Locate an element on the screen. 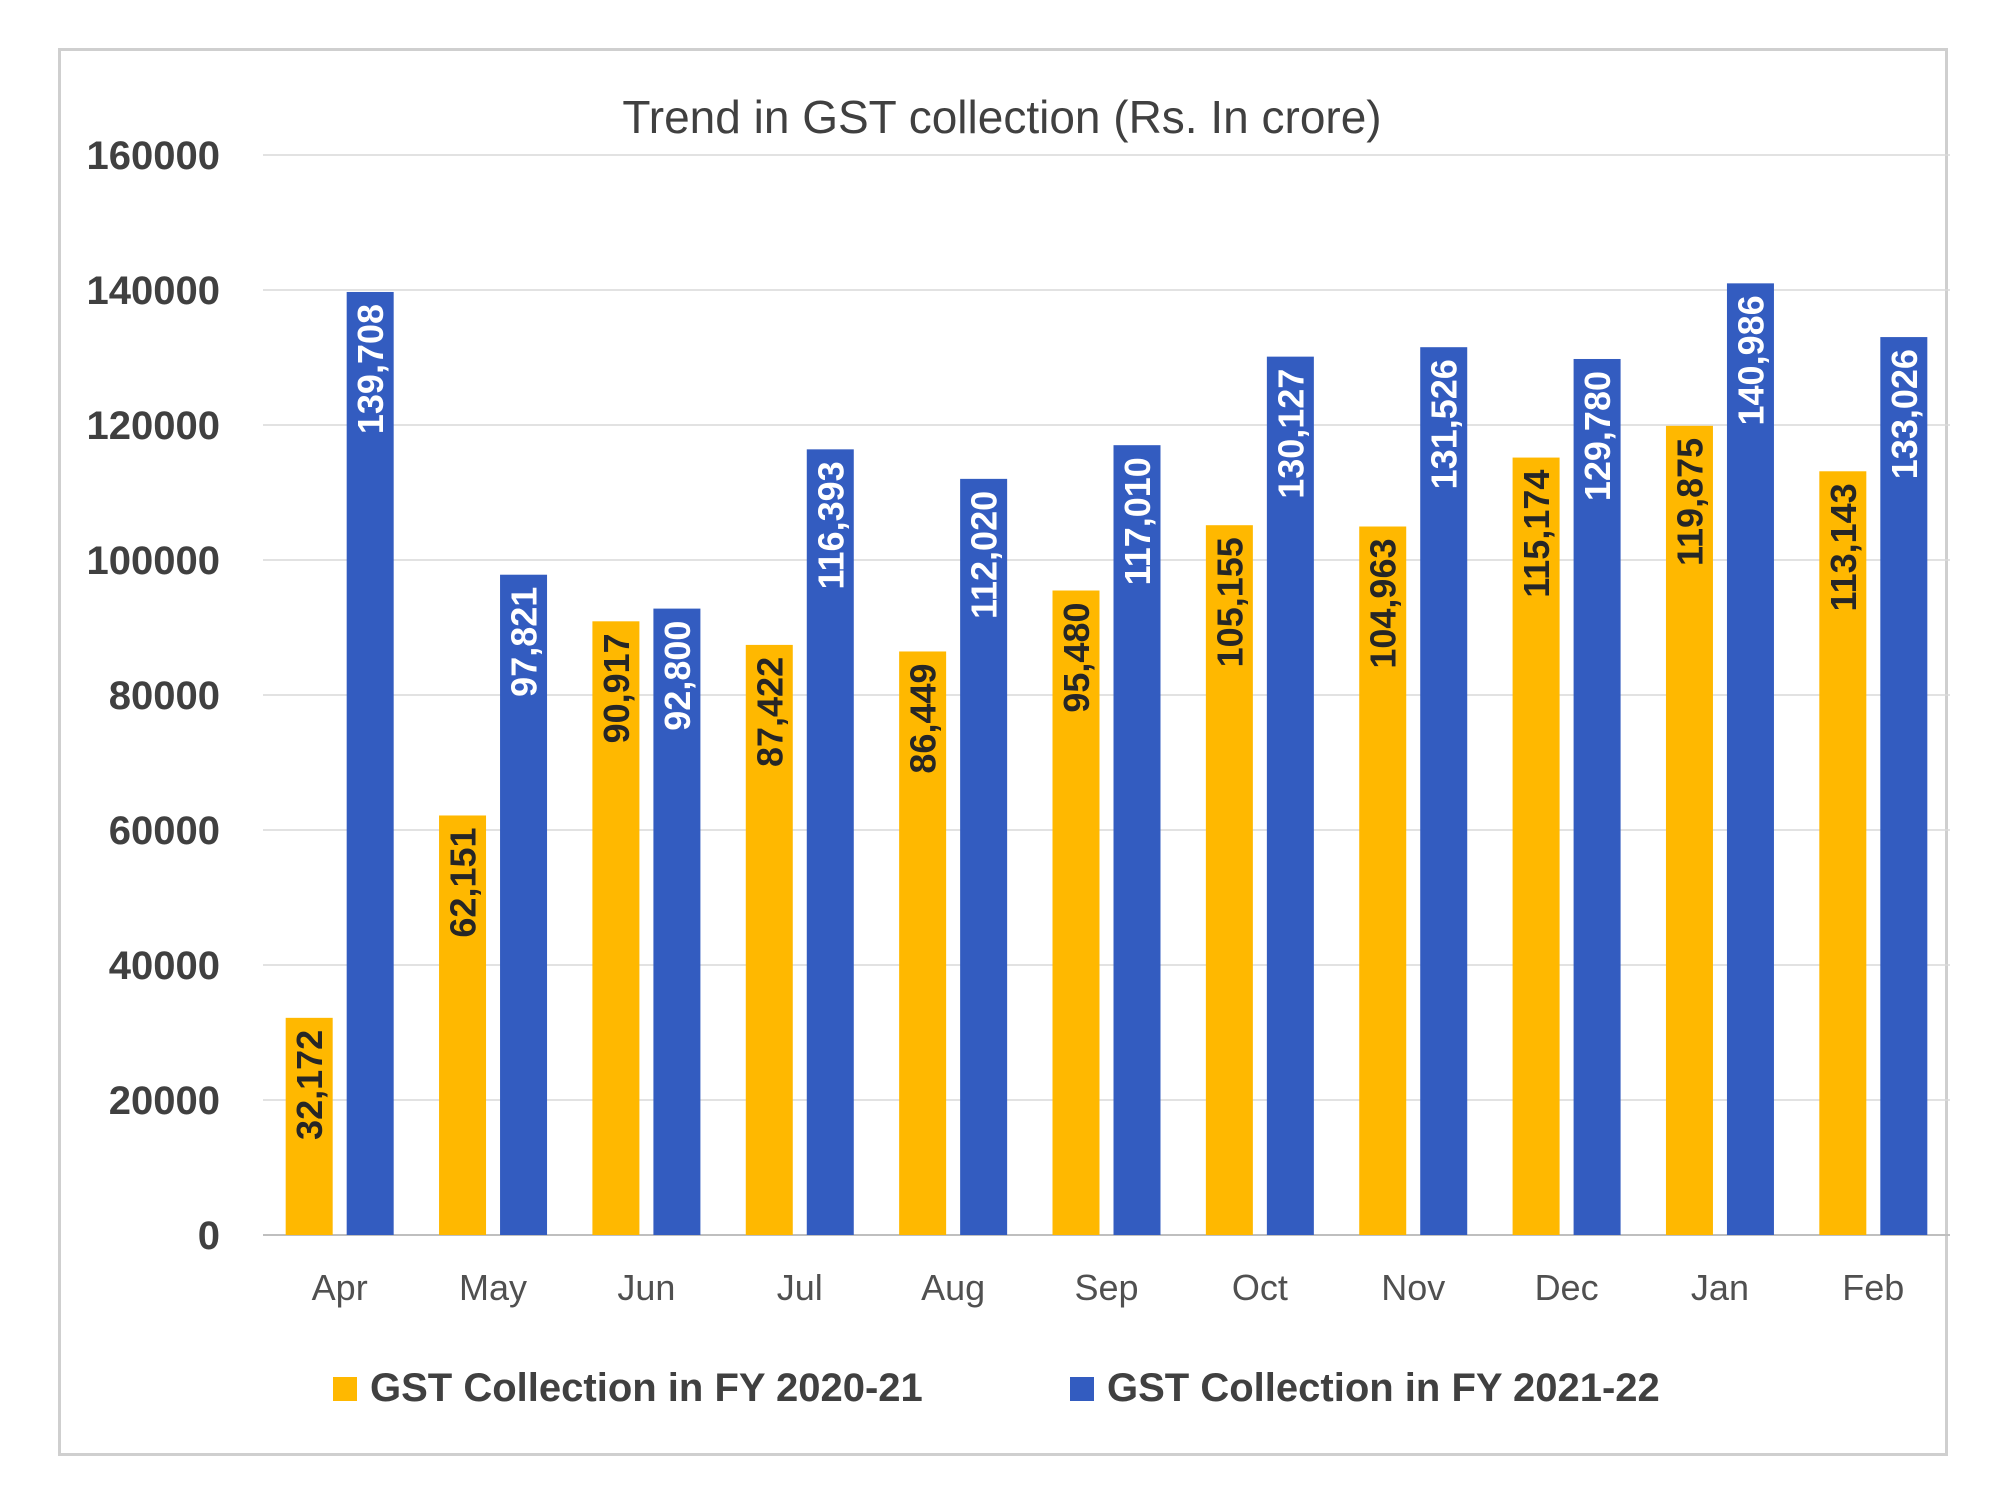 This screenshot has width=1999, height=1496. data-label: 130,127 is located at coordinates (1290, 434).